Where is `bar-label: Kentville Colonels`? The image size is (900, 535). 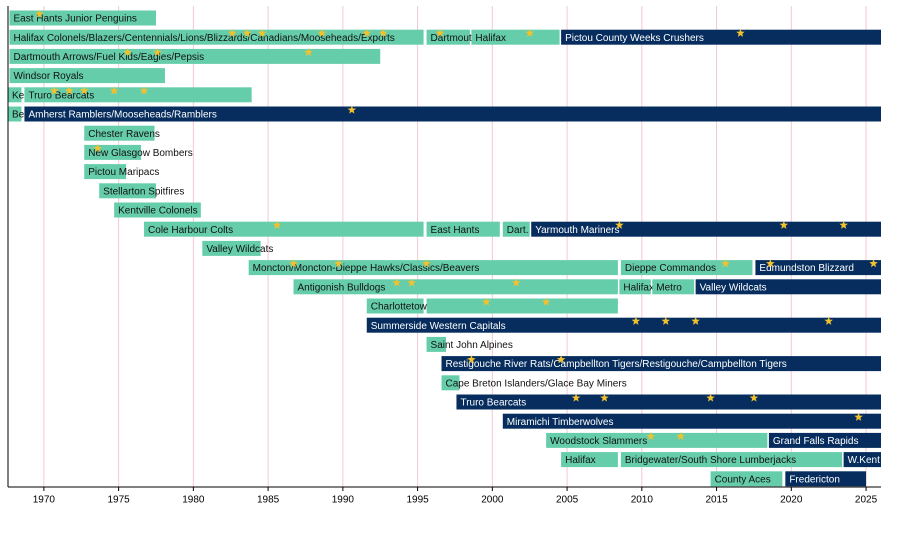
bar-label: Kentville Colonels is located at coordinates (158, 211).